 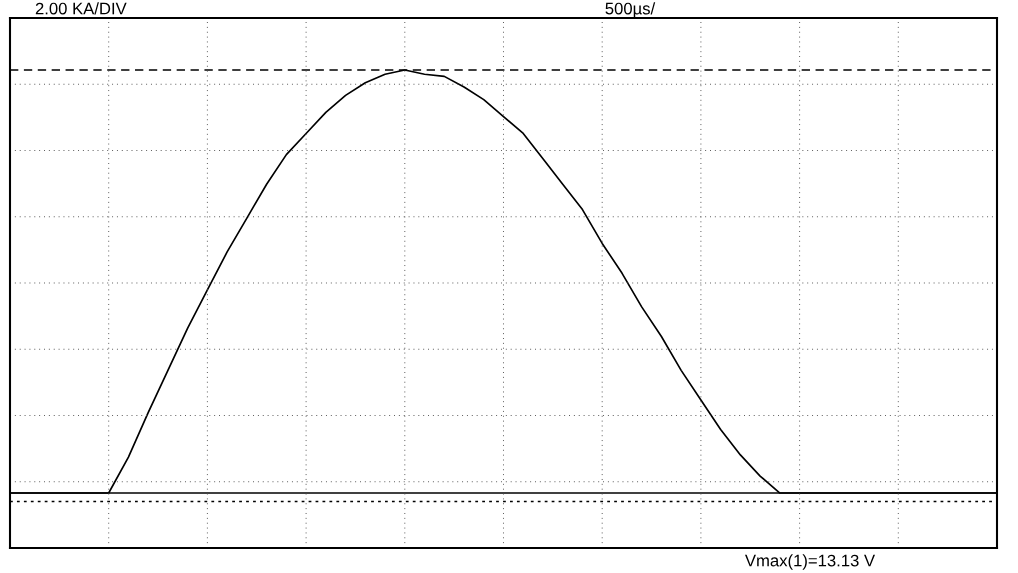 I want to click on chart-title: 2.00 KA/DIV, so click(x=81, y=8).